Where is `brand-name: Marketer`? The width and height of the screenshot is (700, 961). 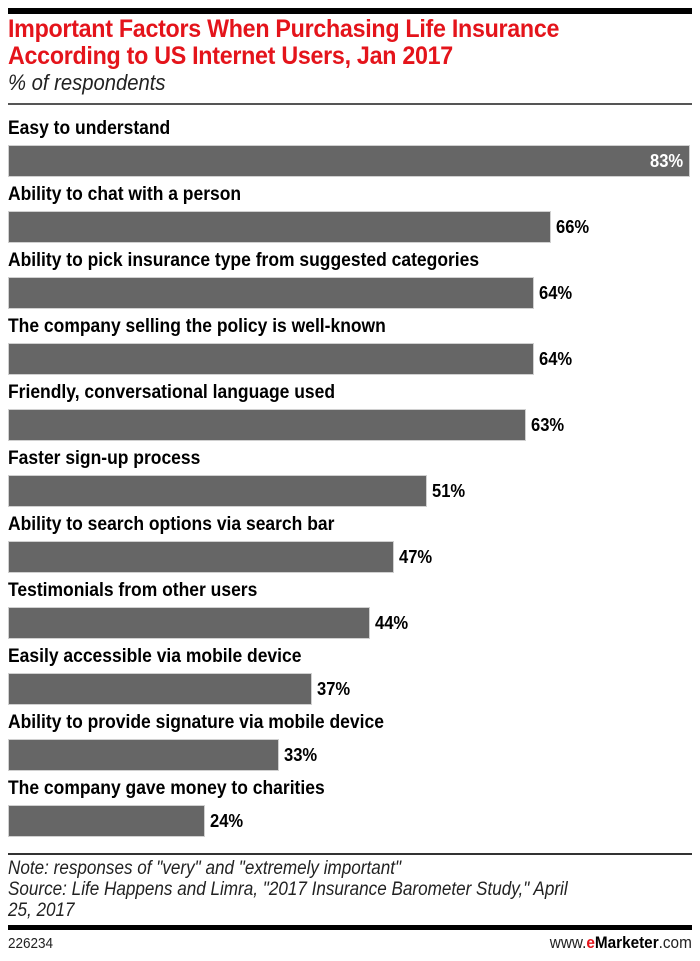
brand-name: Marketer is located at coordinates (627, 942).